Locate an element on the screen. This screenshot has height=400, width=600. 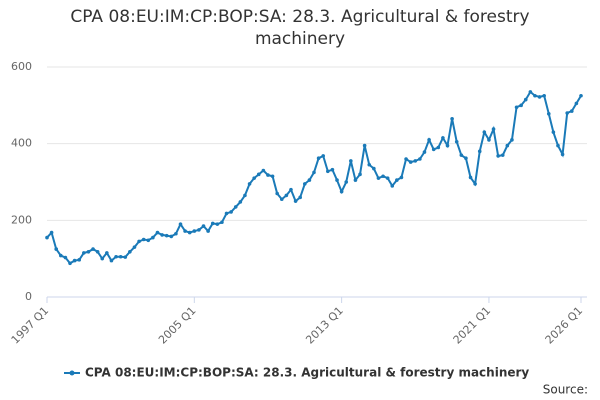
y-tick-label: 400 is located at coordinates (21, 143).